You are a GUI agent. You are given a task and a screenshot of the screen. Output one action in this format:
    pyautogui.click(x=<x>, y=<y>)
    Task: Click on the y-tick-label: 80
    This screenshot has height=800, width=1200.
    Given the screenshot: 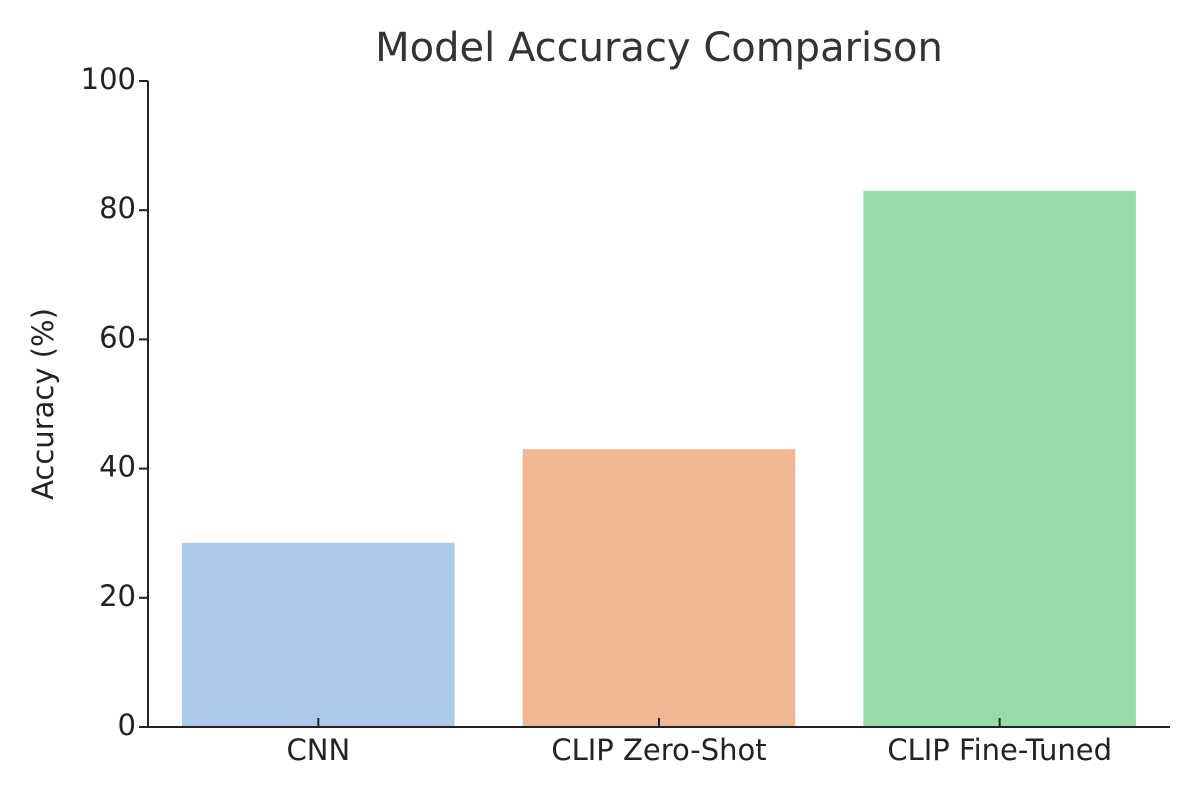 What is the action you would take?
    pyautogui.click(x=117, y=208)
    